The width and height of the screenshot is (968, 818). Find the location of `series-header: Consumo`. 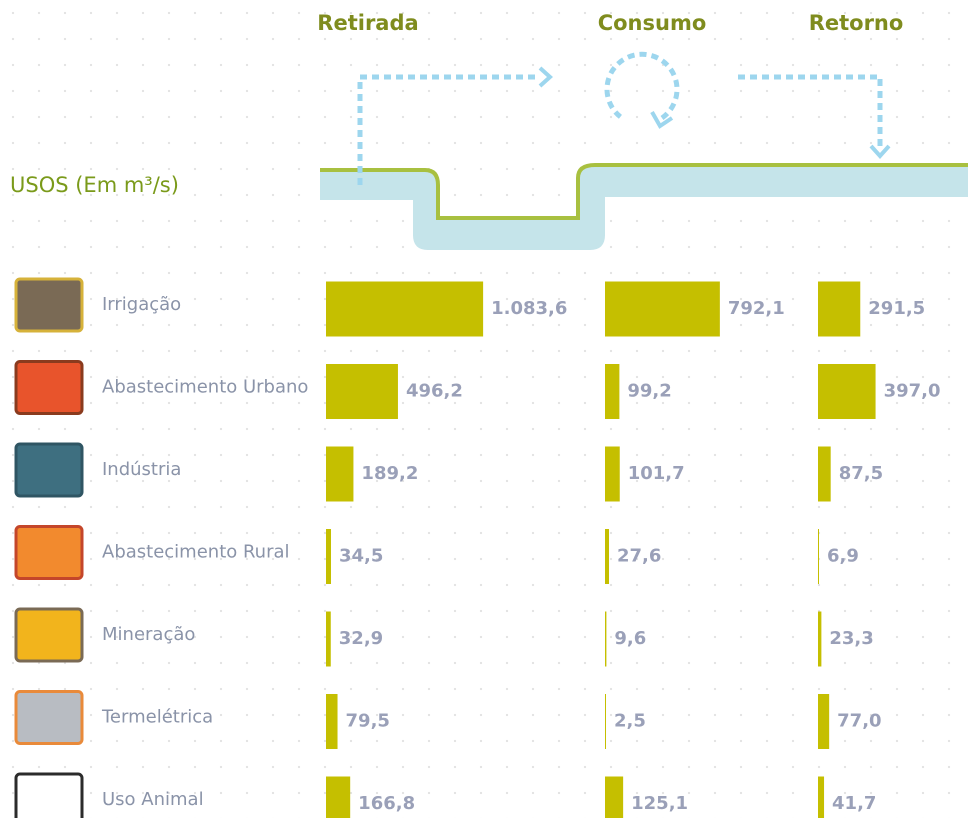

series-header: Consumo is located at coordinates (652, 23).